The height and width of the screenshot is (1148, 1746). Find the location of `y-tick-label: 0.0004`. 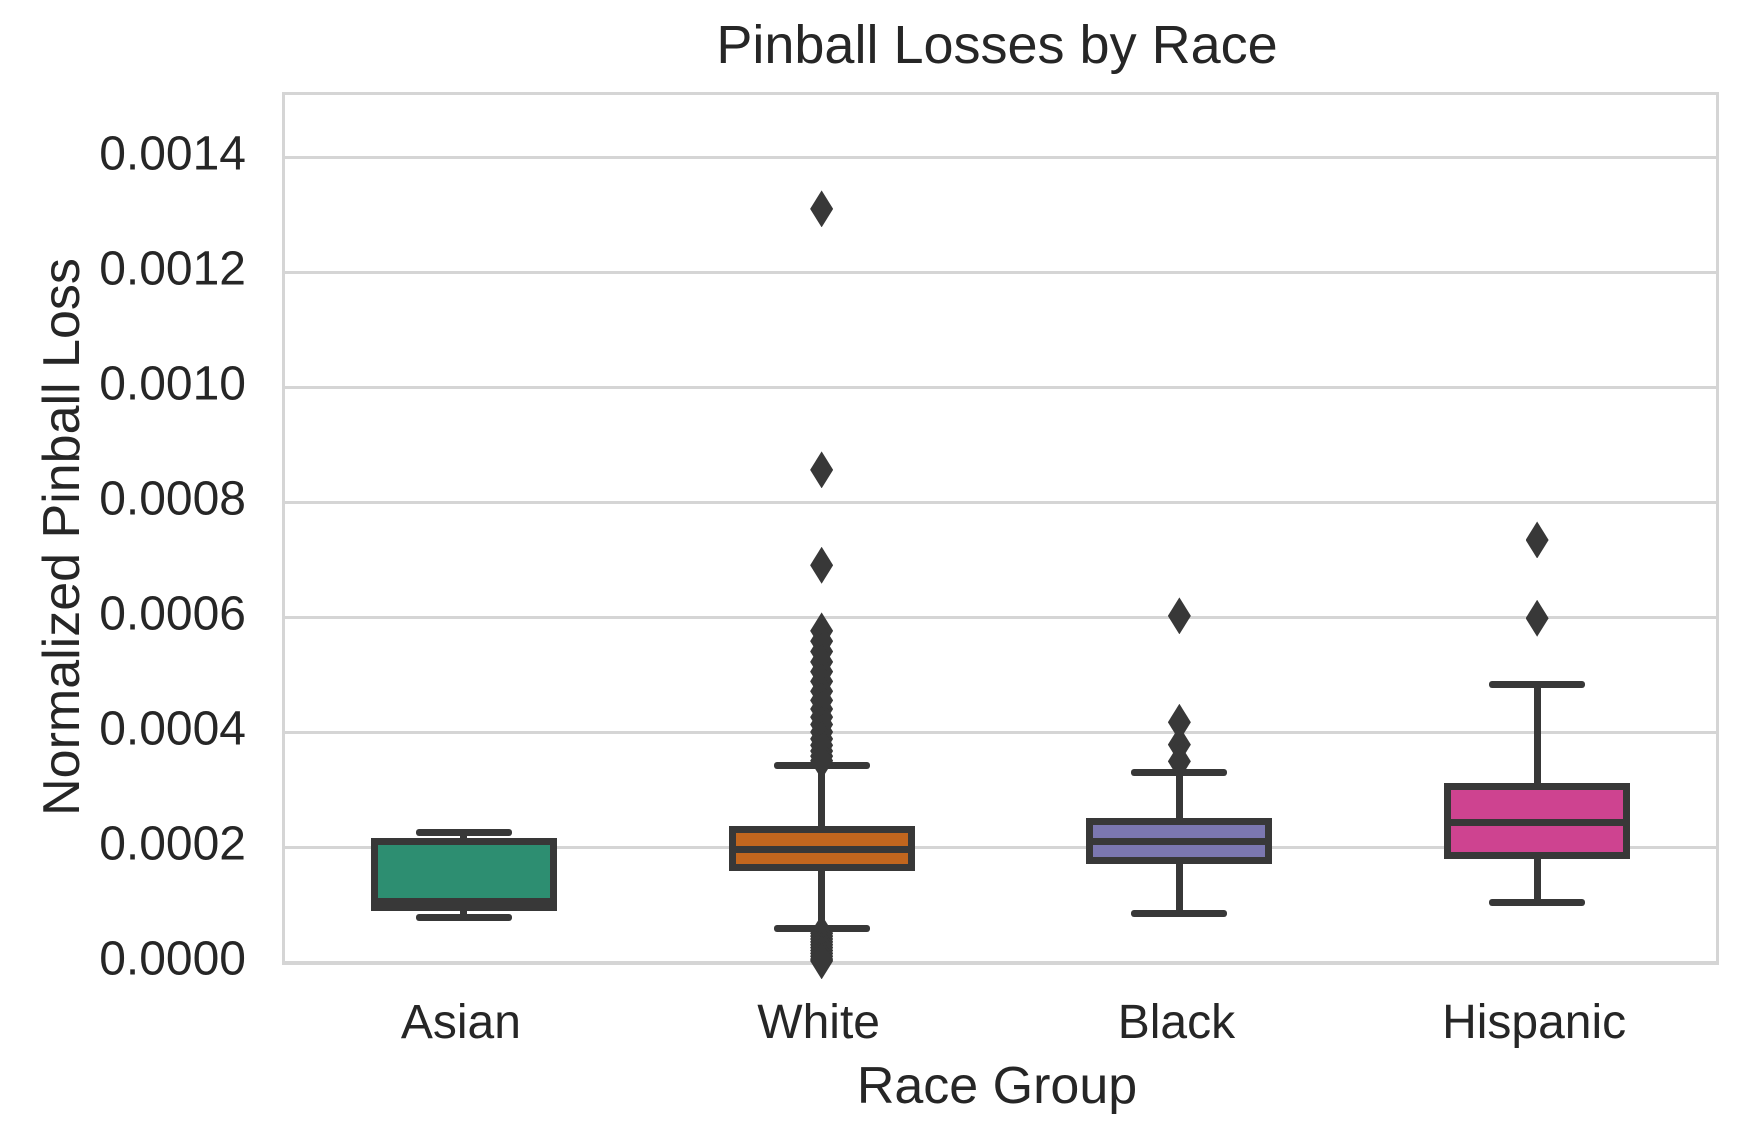

y-tick-label: 0.0004 is located at coordinates (172, 729).